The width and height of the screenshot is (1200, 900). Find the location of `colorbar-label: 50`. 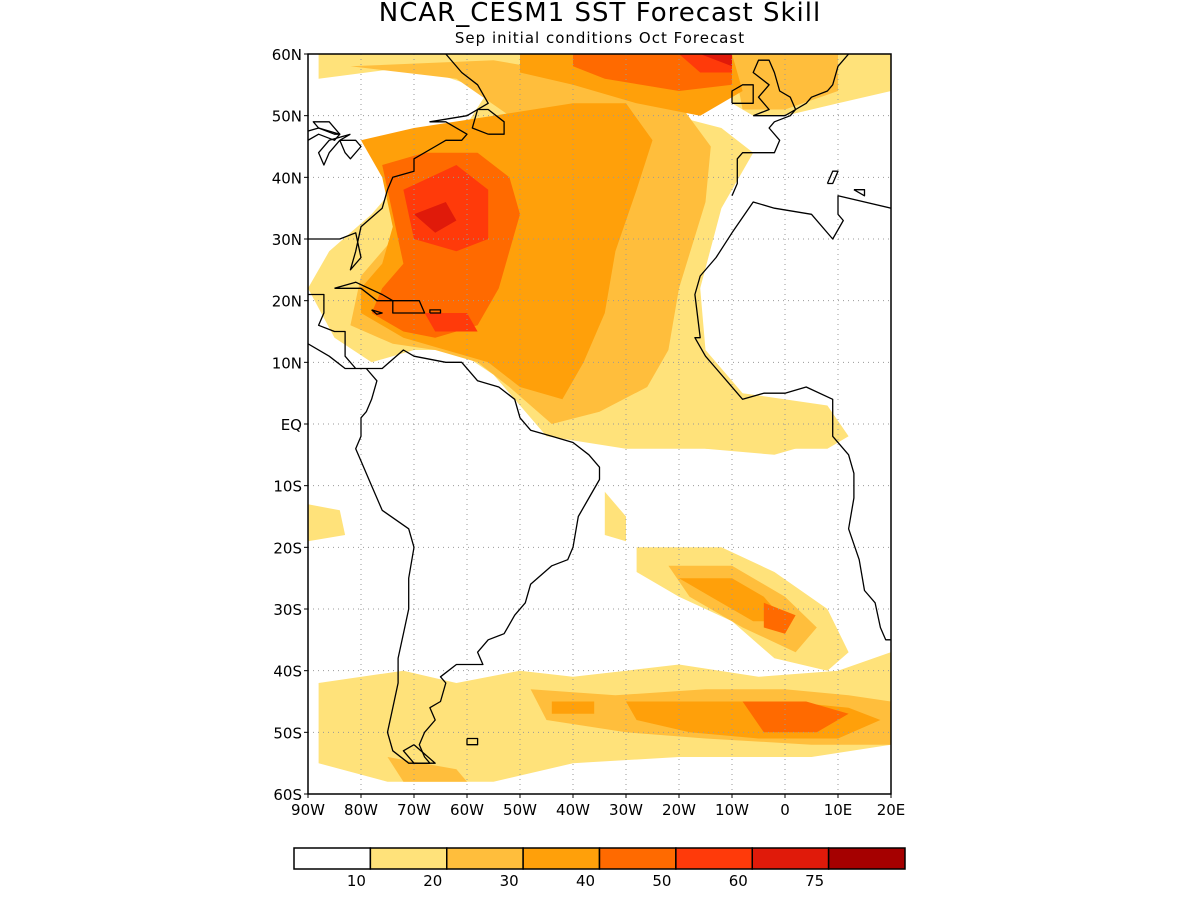

colorbar-label: 50 is located at coordinates (661, 881).